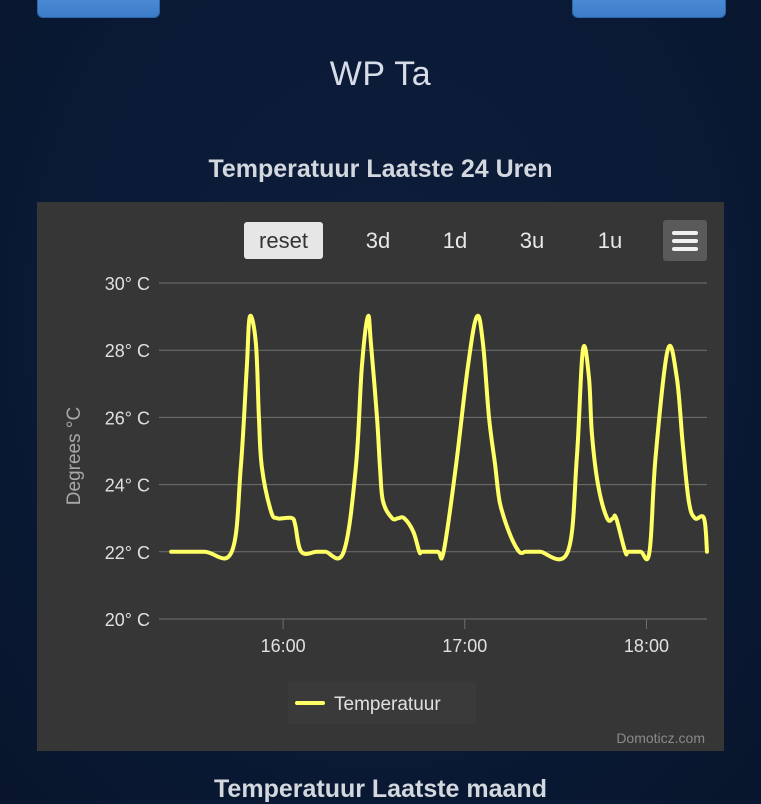 Image resolution: width=761 pixels, height=804 pixels. I want to click on legend-label: Temperatuur, so click(387, 704).